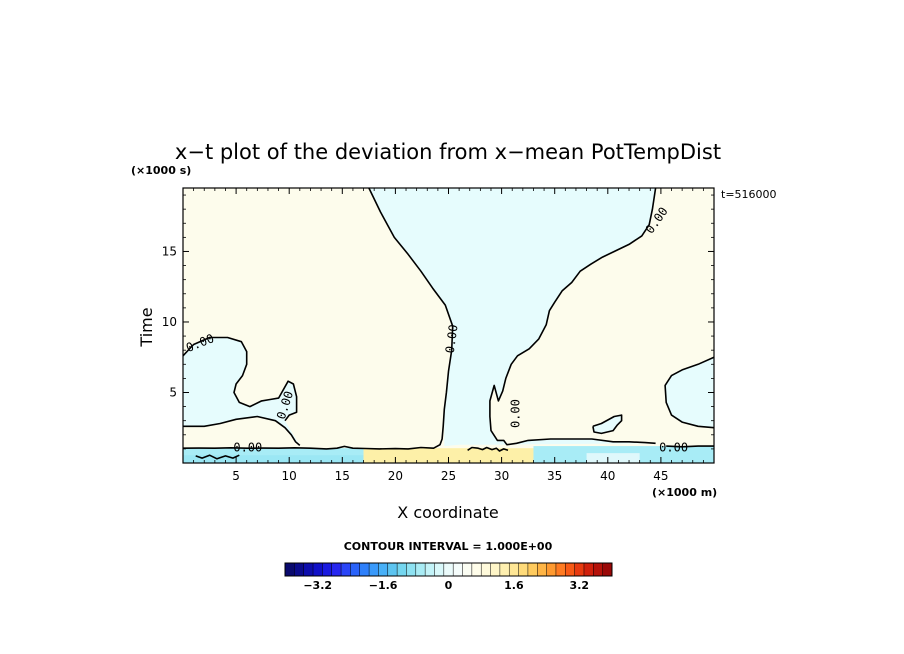 The image size is (904, 654). What do you see at coordinates (580, 585) in the screenshot?
I see `colorbar-tick-label: 3.2` at bounding box center [580, 585].